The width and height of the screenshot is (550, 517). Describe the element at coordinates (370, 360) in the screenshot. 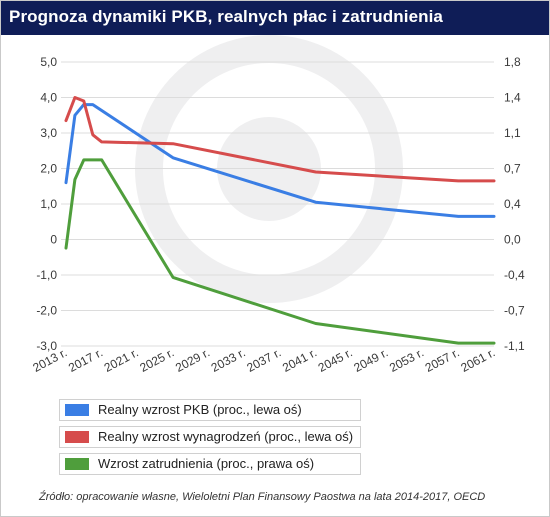

I see `x-tick-label: 2049 r.` at that location.